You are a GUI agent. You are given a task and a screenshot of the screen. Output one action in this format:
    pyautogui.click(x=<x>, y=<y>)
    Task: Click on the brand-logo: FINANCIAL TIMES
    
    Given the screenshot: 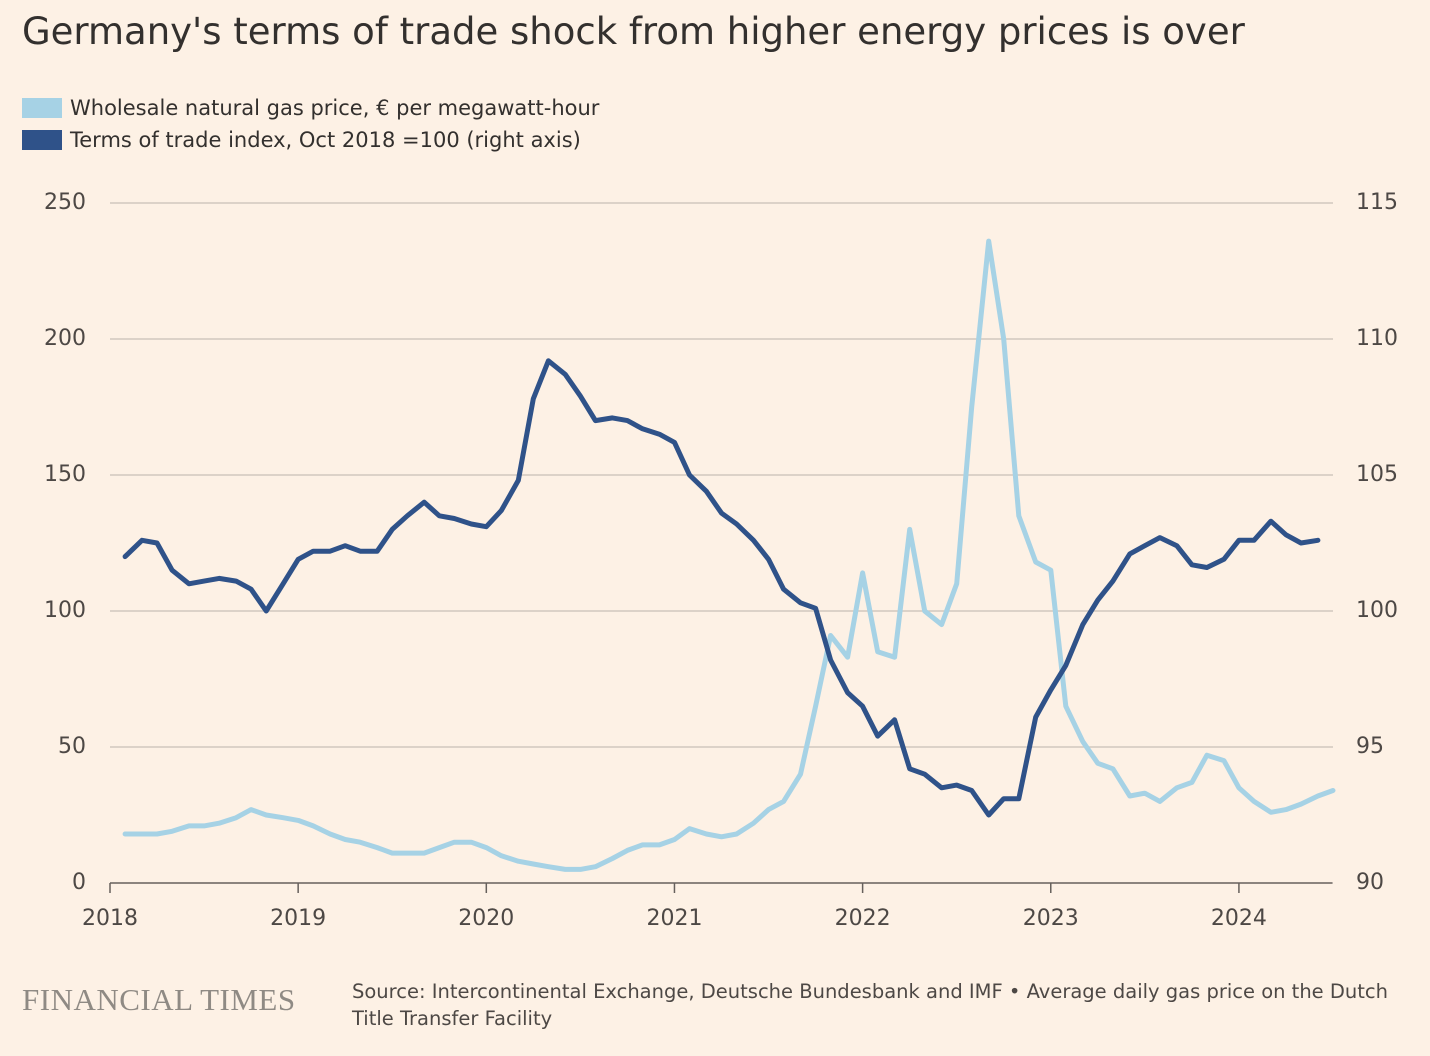 What is the action you would take?
    pyautogui.click(x=159, y=999)
    